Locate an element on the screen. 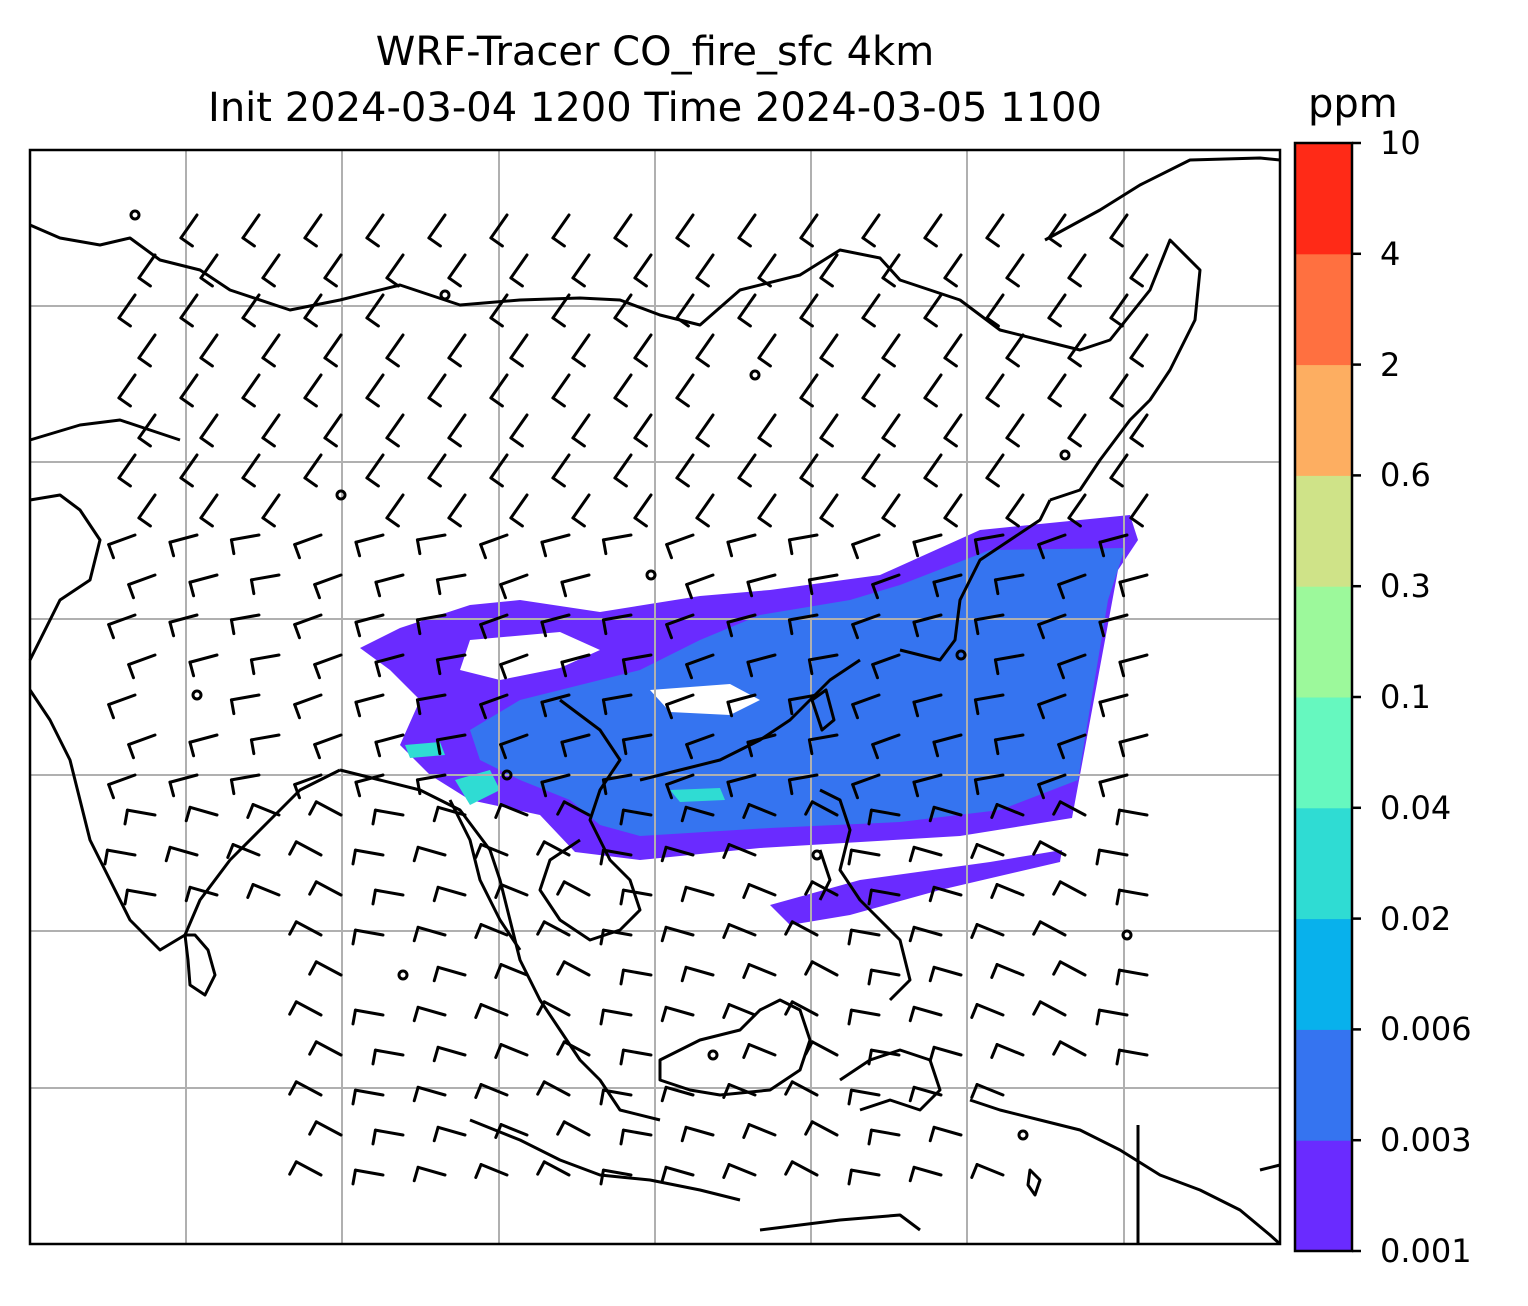 The height and width of the screenshot is (1306, 1528). chart-title-line-1: WRF-Tracer CO_fire_sfc 4km is located at coordinates (655, 52).